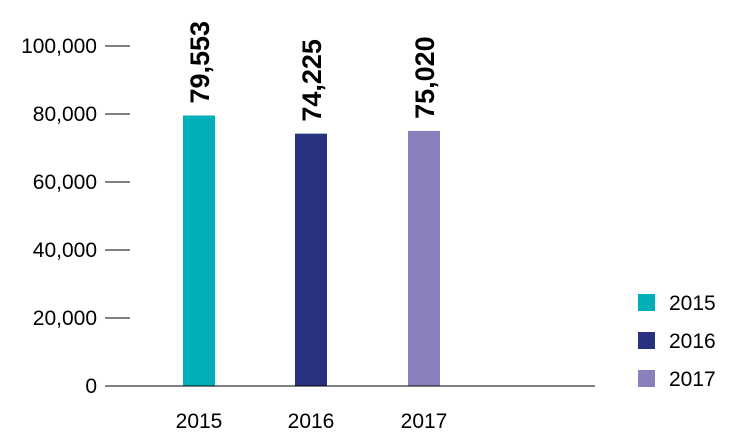 The image size is (741, 444). I want to click on x-axis: 2015 2016 2017, so click(350, 409).